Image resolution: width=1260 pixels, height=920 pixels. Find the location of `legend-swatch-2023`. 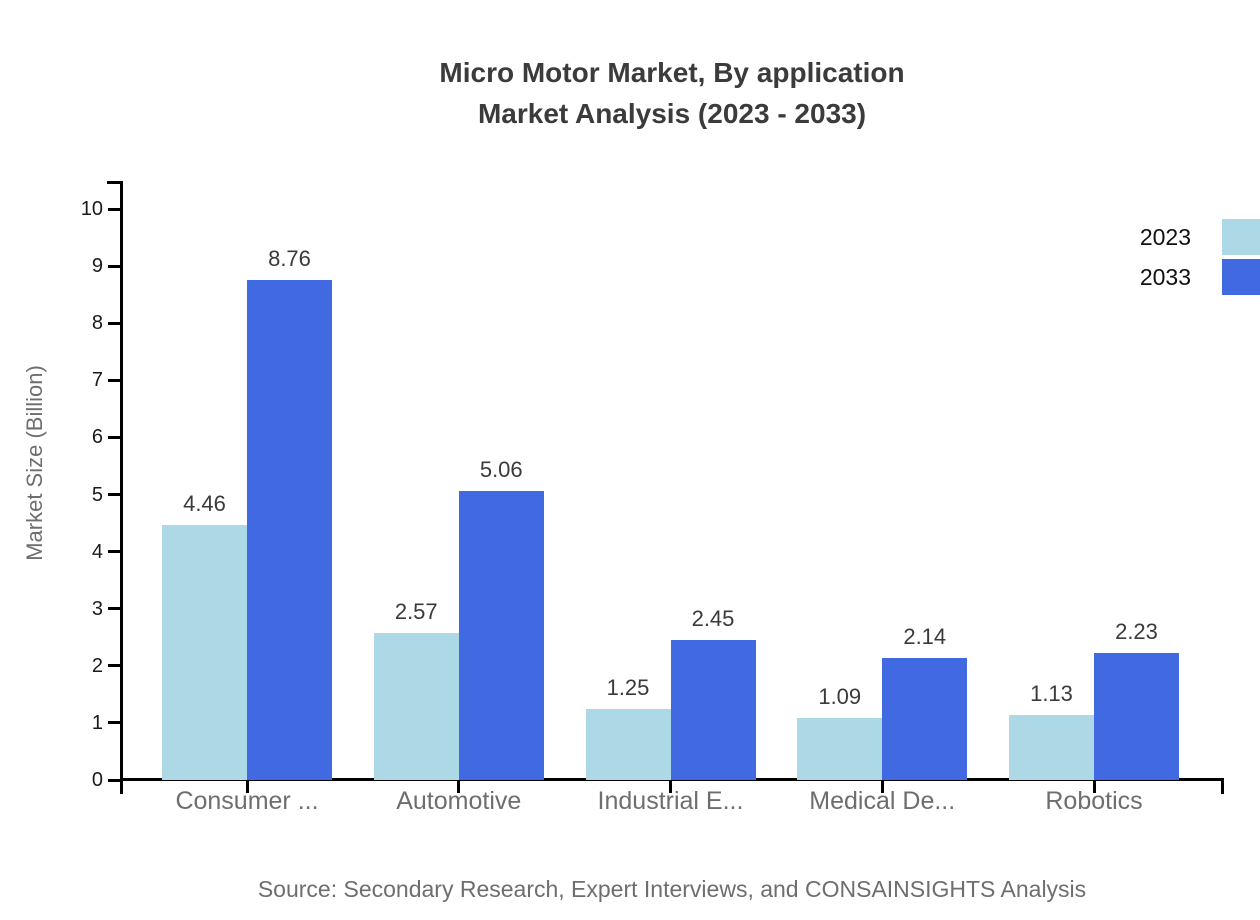

legend-swatch-2023 is located at coordinates (1241, 237).